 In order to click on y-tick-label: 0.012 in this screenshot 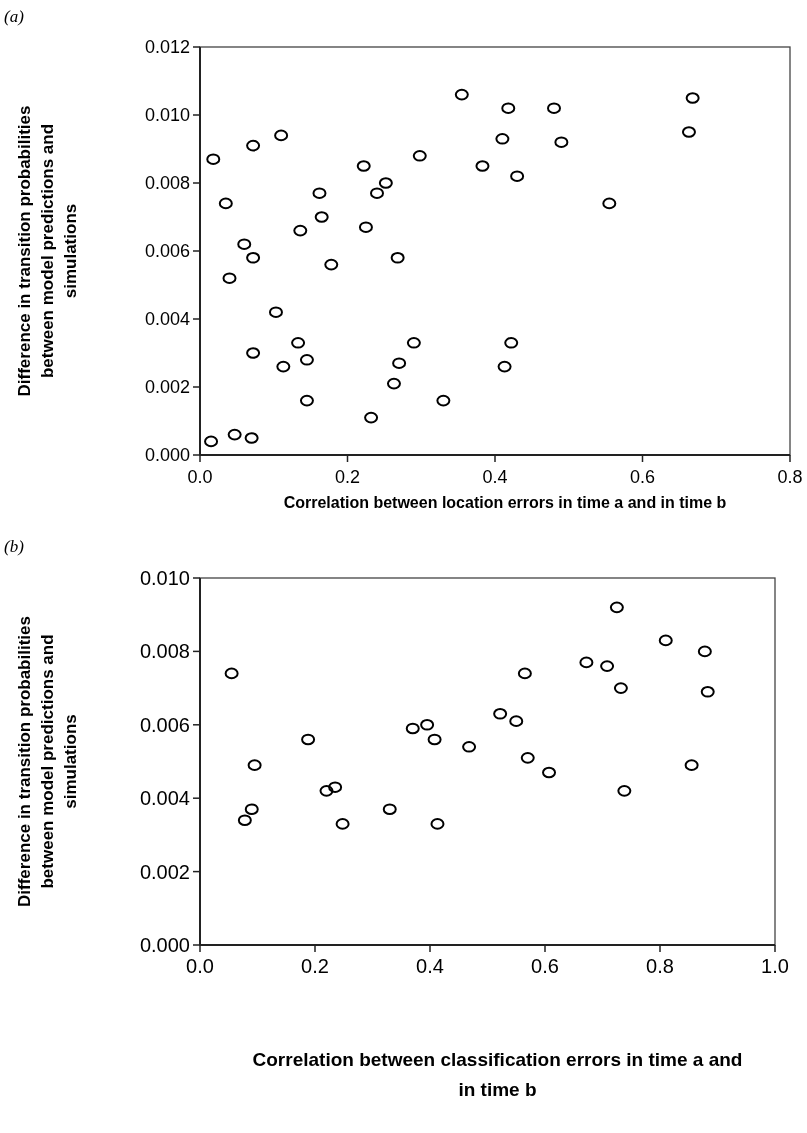, I will do `click(167, 47)`.